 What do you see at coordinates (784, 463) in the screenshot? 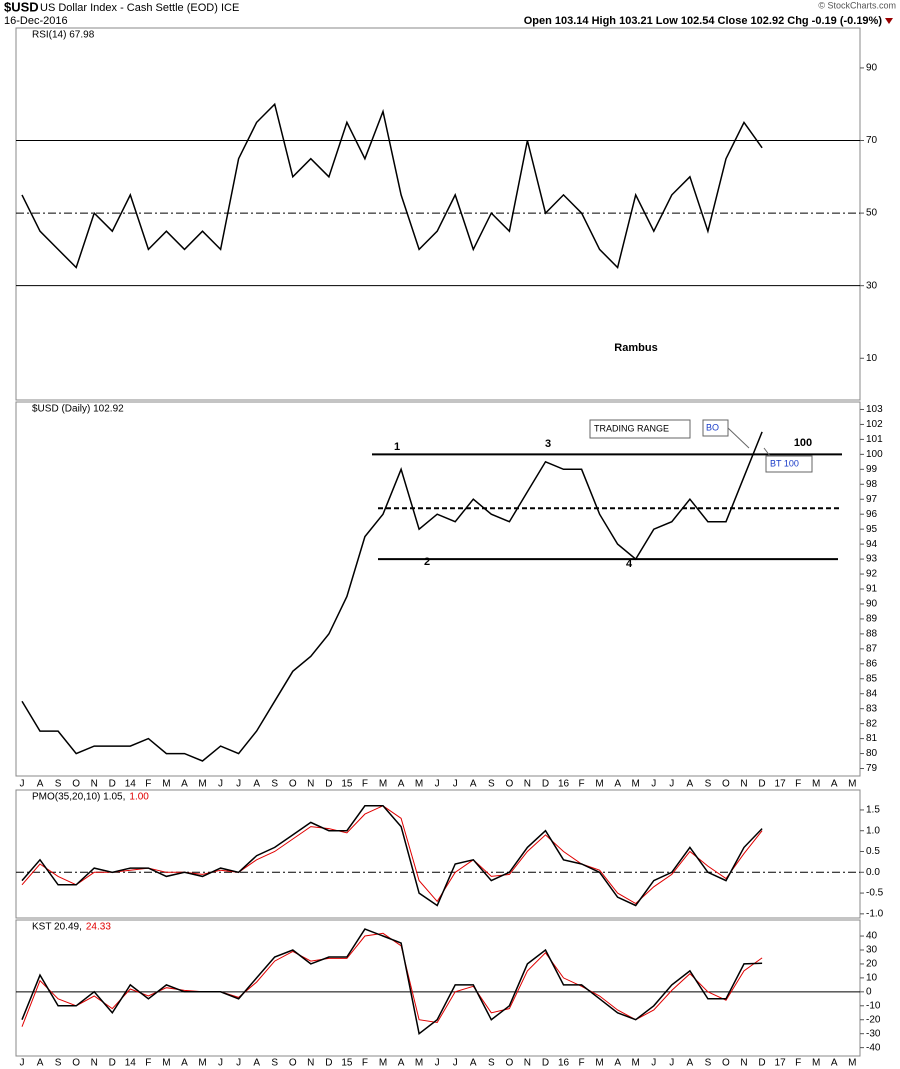
I see `callout-text: BT 100` at bounding box center [784, 463].